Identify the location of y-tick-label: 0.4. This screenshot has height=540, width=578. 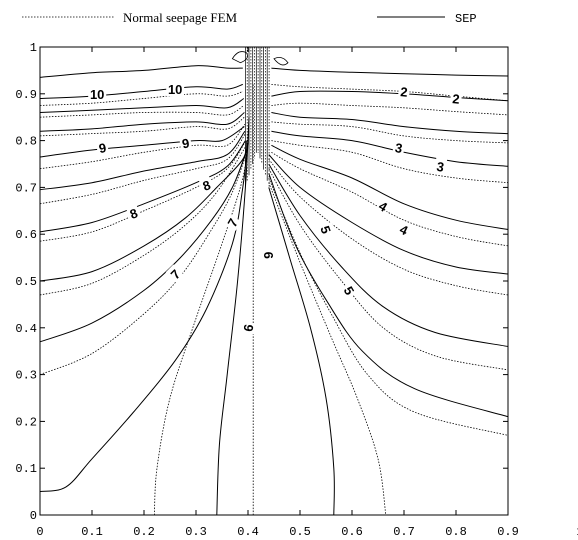
(26, 329).